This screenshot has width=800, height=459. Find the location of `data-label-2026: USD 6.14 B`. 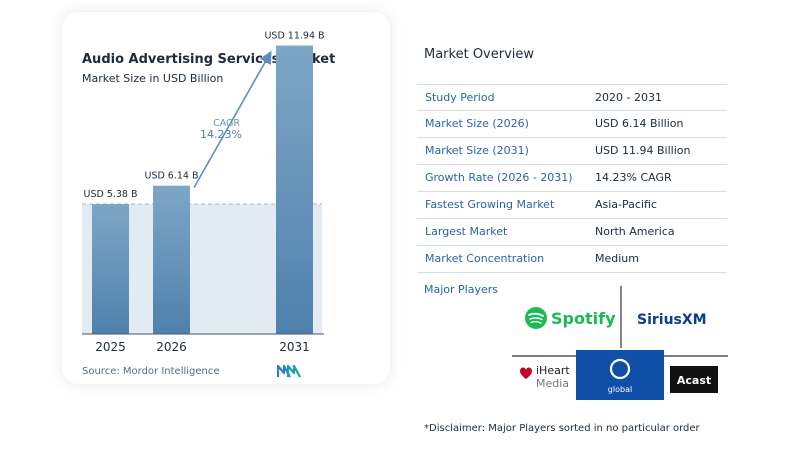

data-label-2026: USD 6.14 B is located at coordinates (171, 176).